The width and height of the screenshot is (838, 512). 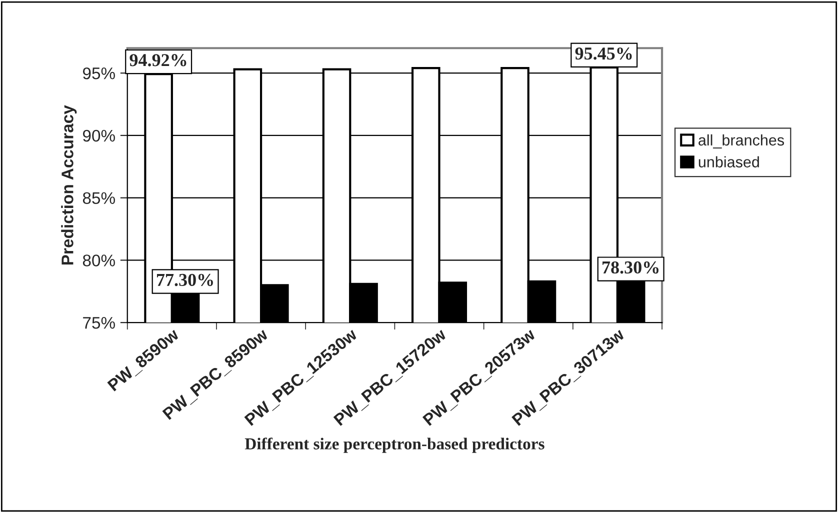 I want to click on y-tick-label: 80%, so click(x=98, y=260).